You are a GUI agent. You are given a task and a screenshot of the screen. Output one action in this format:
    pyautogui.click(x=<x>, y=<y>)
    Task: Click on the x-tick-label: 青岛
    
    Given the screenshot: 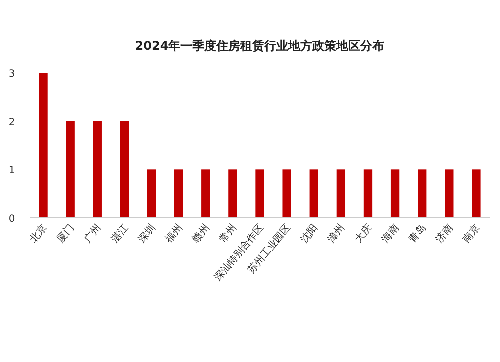 What is the action you would take?
    pyautogui.click(x=417, y=234)
    